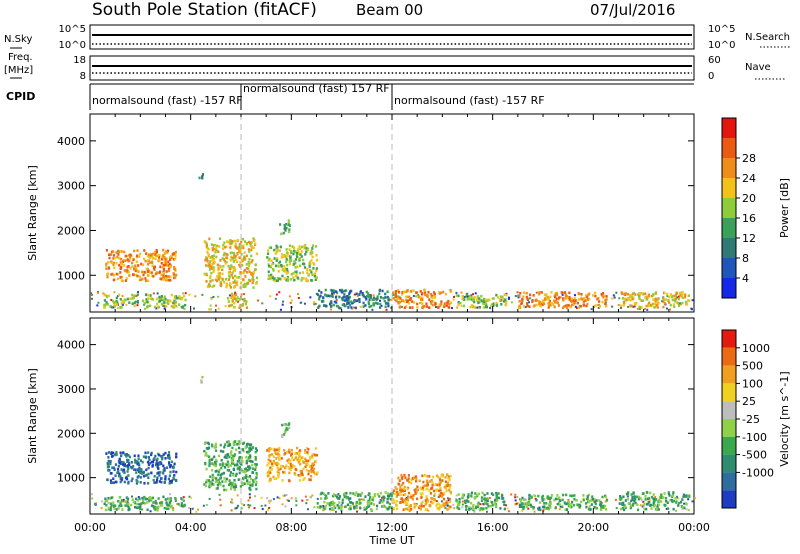 The image size is (800, 554). I want to click on colorbar-tick-label: 25, so click(749, 401).